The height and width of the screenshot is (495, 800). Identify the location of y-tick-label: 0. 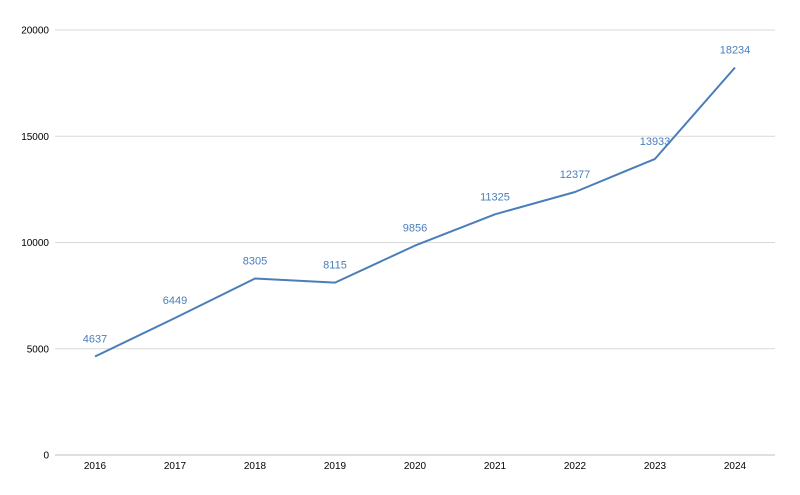
(46, 456).